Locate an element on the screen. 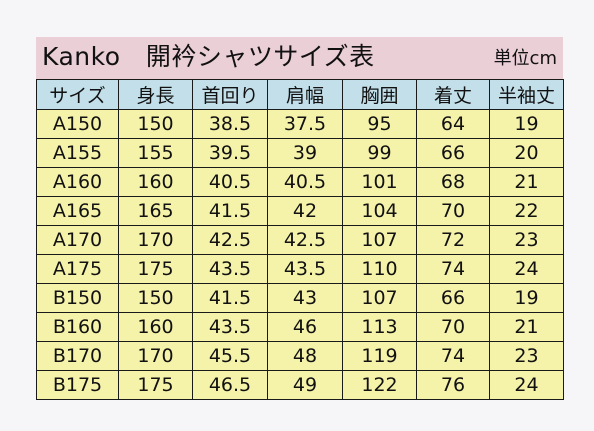 Image resolution: width=594 pixels, height=431 pixels. cell-neck: 38.5 is located at coordinates (230, 124).